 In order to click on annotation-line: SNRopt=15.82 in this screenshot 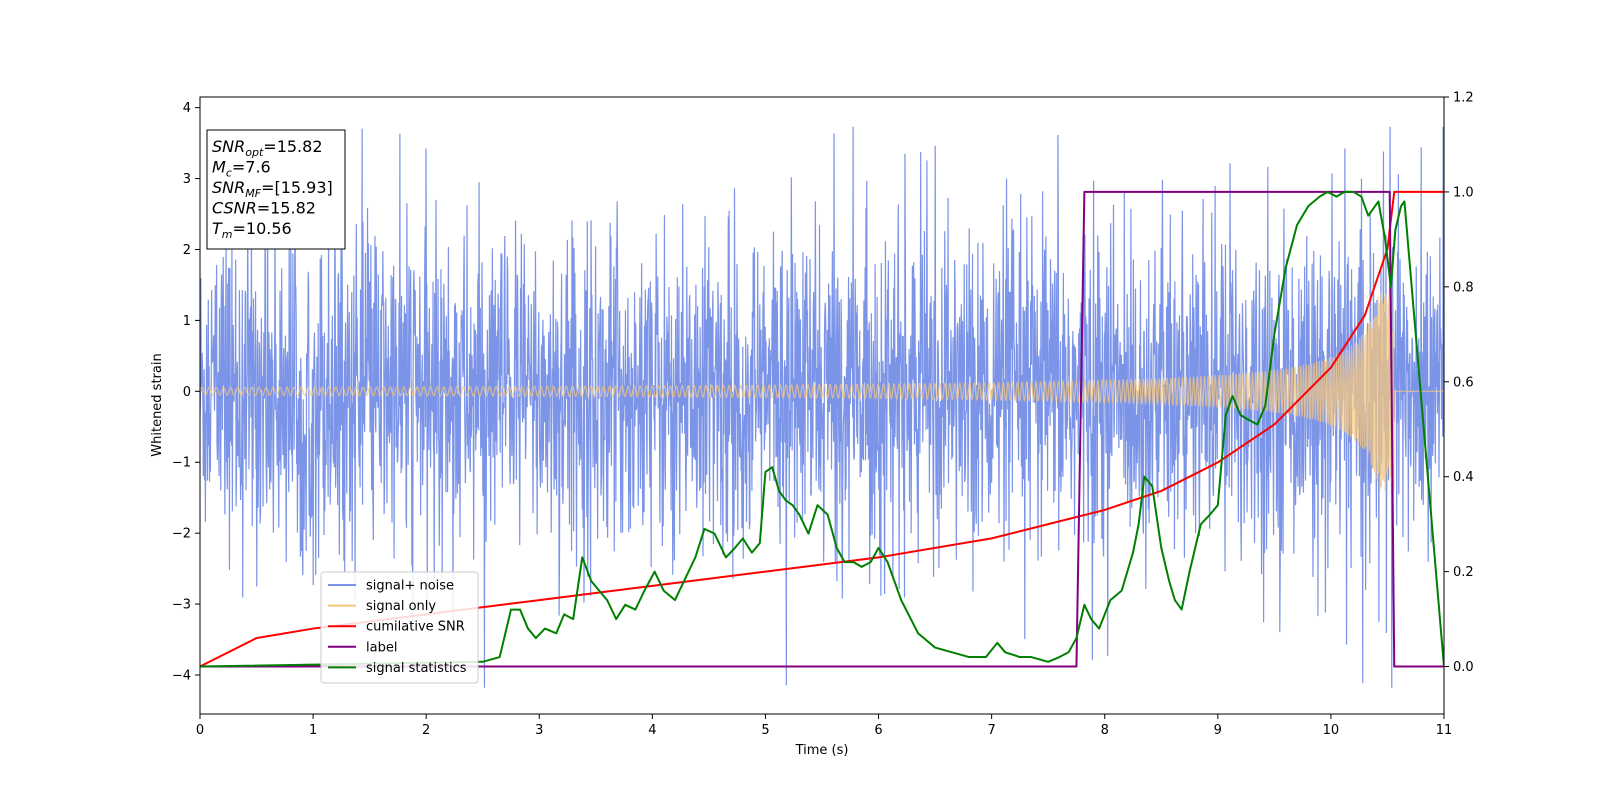, I will do `click(267, 148)`.